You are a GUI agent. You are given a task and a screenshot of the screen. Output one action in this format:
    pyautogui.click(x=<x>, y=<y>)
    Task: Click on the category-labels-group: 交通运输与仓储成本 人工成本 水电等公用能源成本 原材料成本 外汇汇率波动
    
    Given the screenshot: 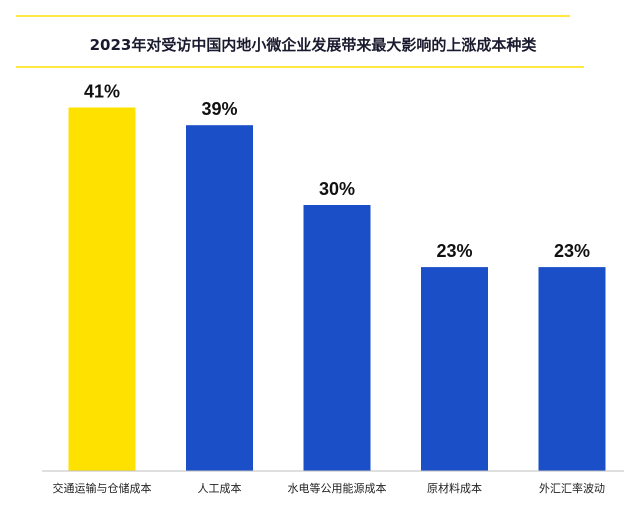 What is the action you would take?
    pyautogui.click(x=329, y=488)
    